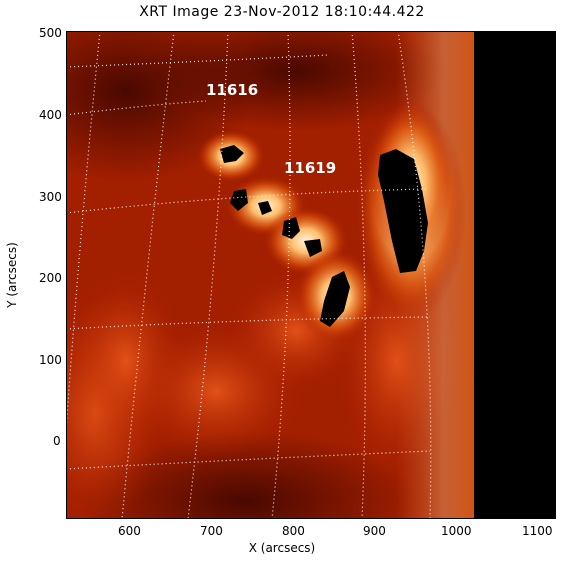 The height and width of the screenshot is (564, 564). What do you see at coordinates (57, 441) in the screenshot?
I see `y-tick-label: 0` at bounding box center [57, 441].